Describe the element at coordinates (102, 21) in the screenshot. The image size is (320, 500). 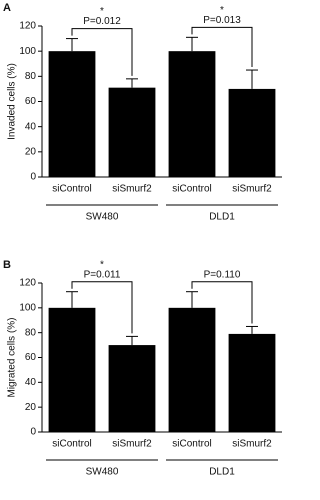
I see `p-value: P=0.012` at that location.